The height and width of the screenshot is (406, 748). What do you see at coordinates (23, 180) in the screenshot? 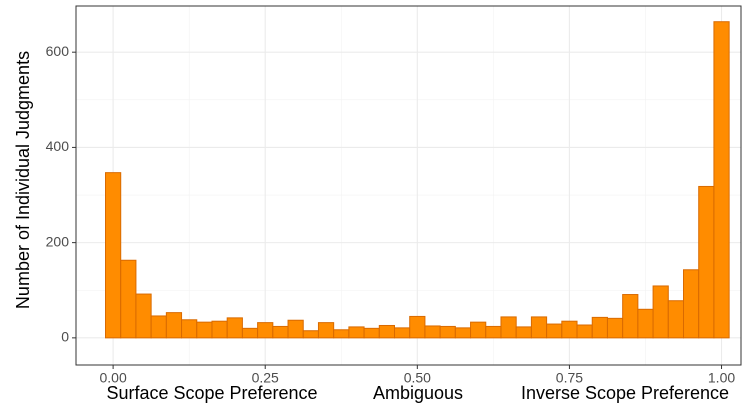
I see `y-axis-label: Number of Individual Judgments` at bounding box center [23, 180].